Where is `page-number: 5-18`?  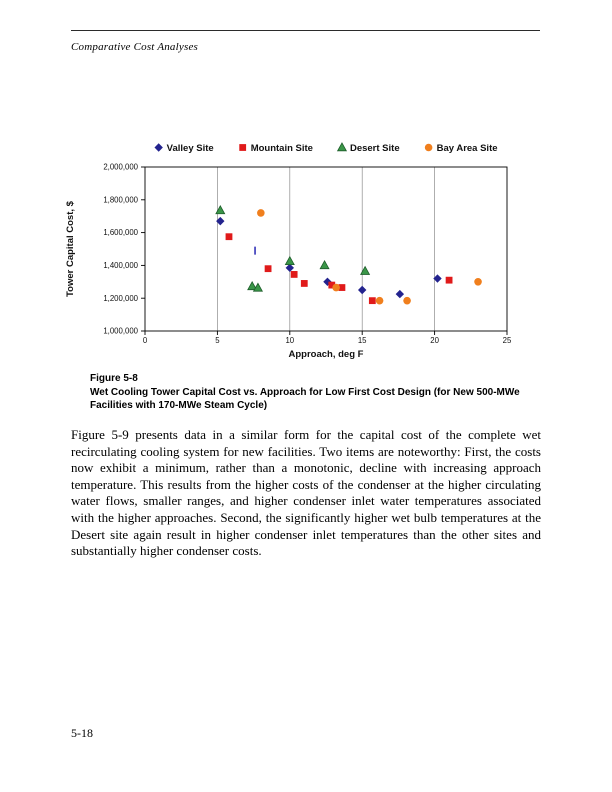
page-number: 5-18 is located at coordinates (82, 733).